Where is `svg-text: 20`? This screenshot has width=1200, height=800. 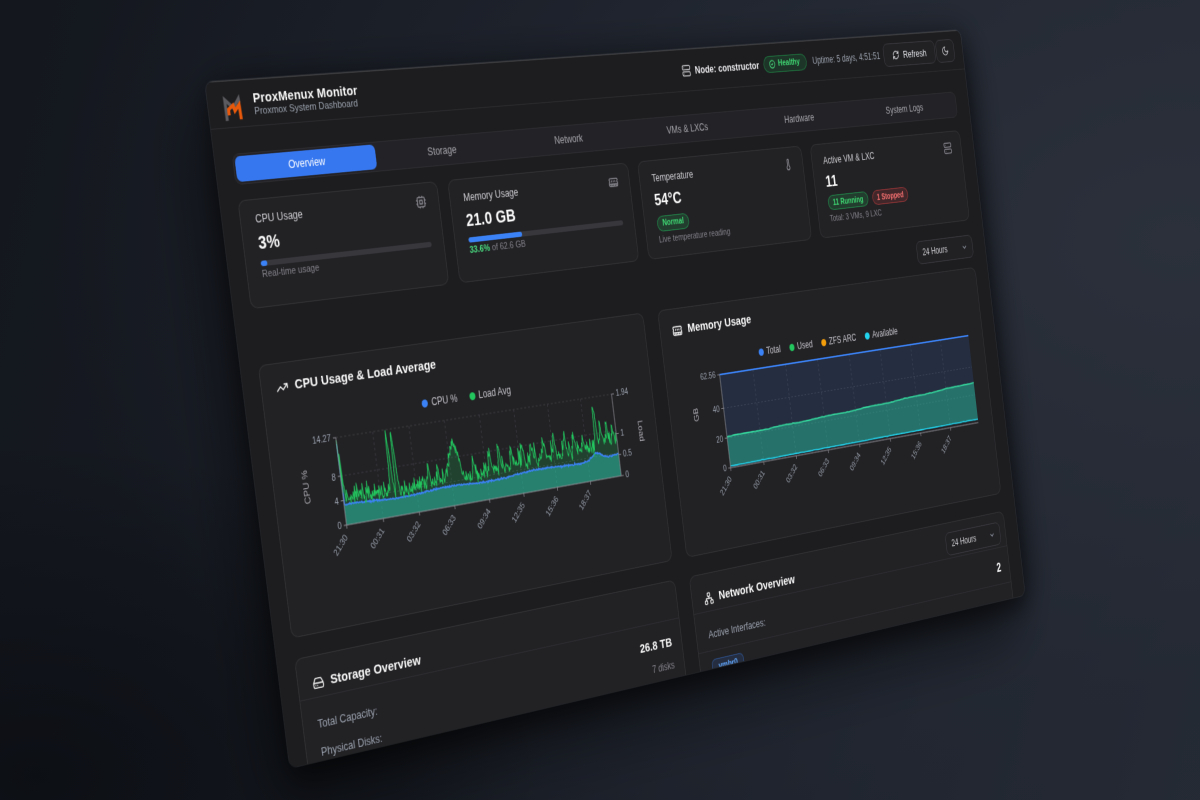 svg-text: 20 is located at coordinates (720, 439).